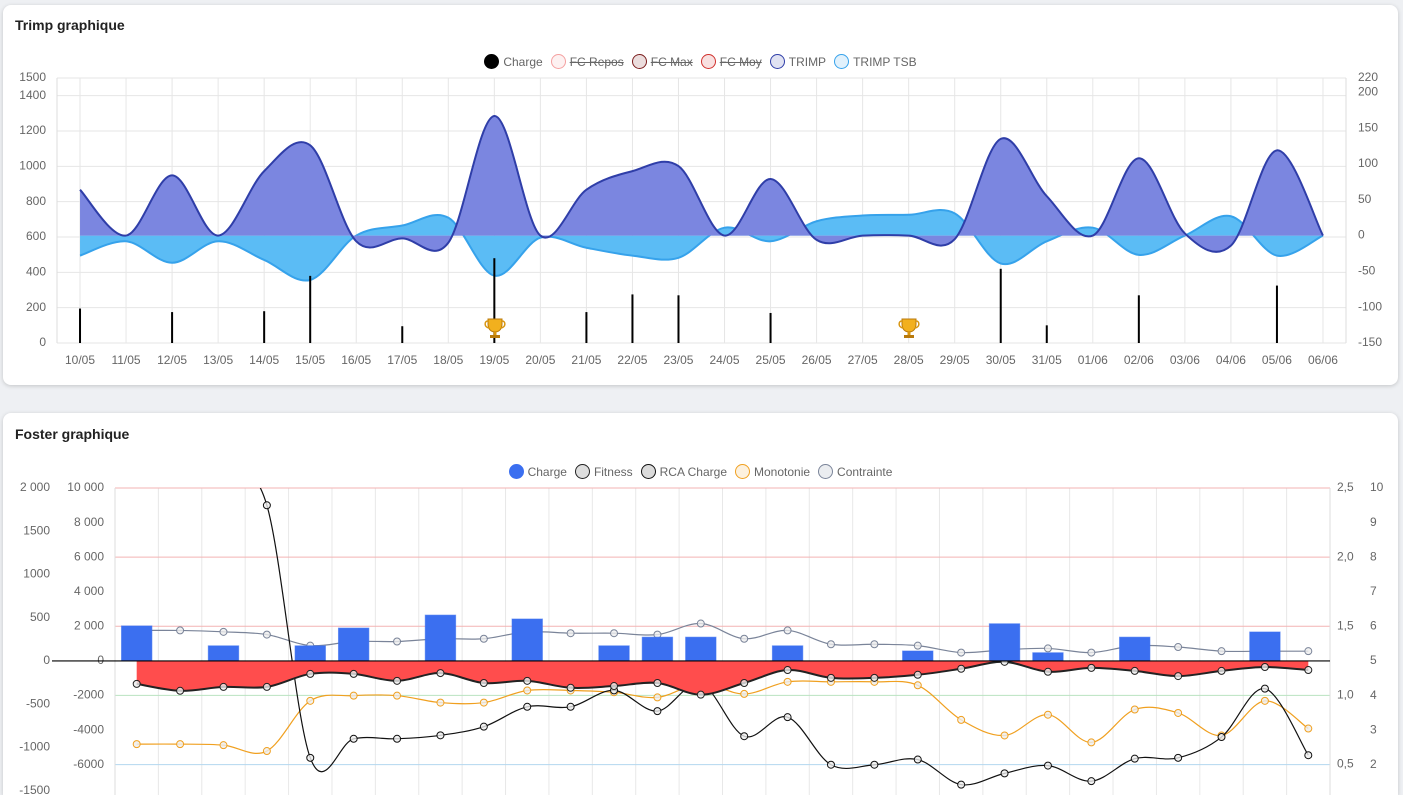  Describe the element at coordinates (817, 360) in the screenshot. I see `x-tick-label: 26/05` at that location.